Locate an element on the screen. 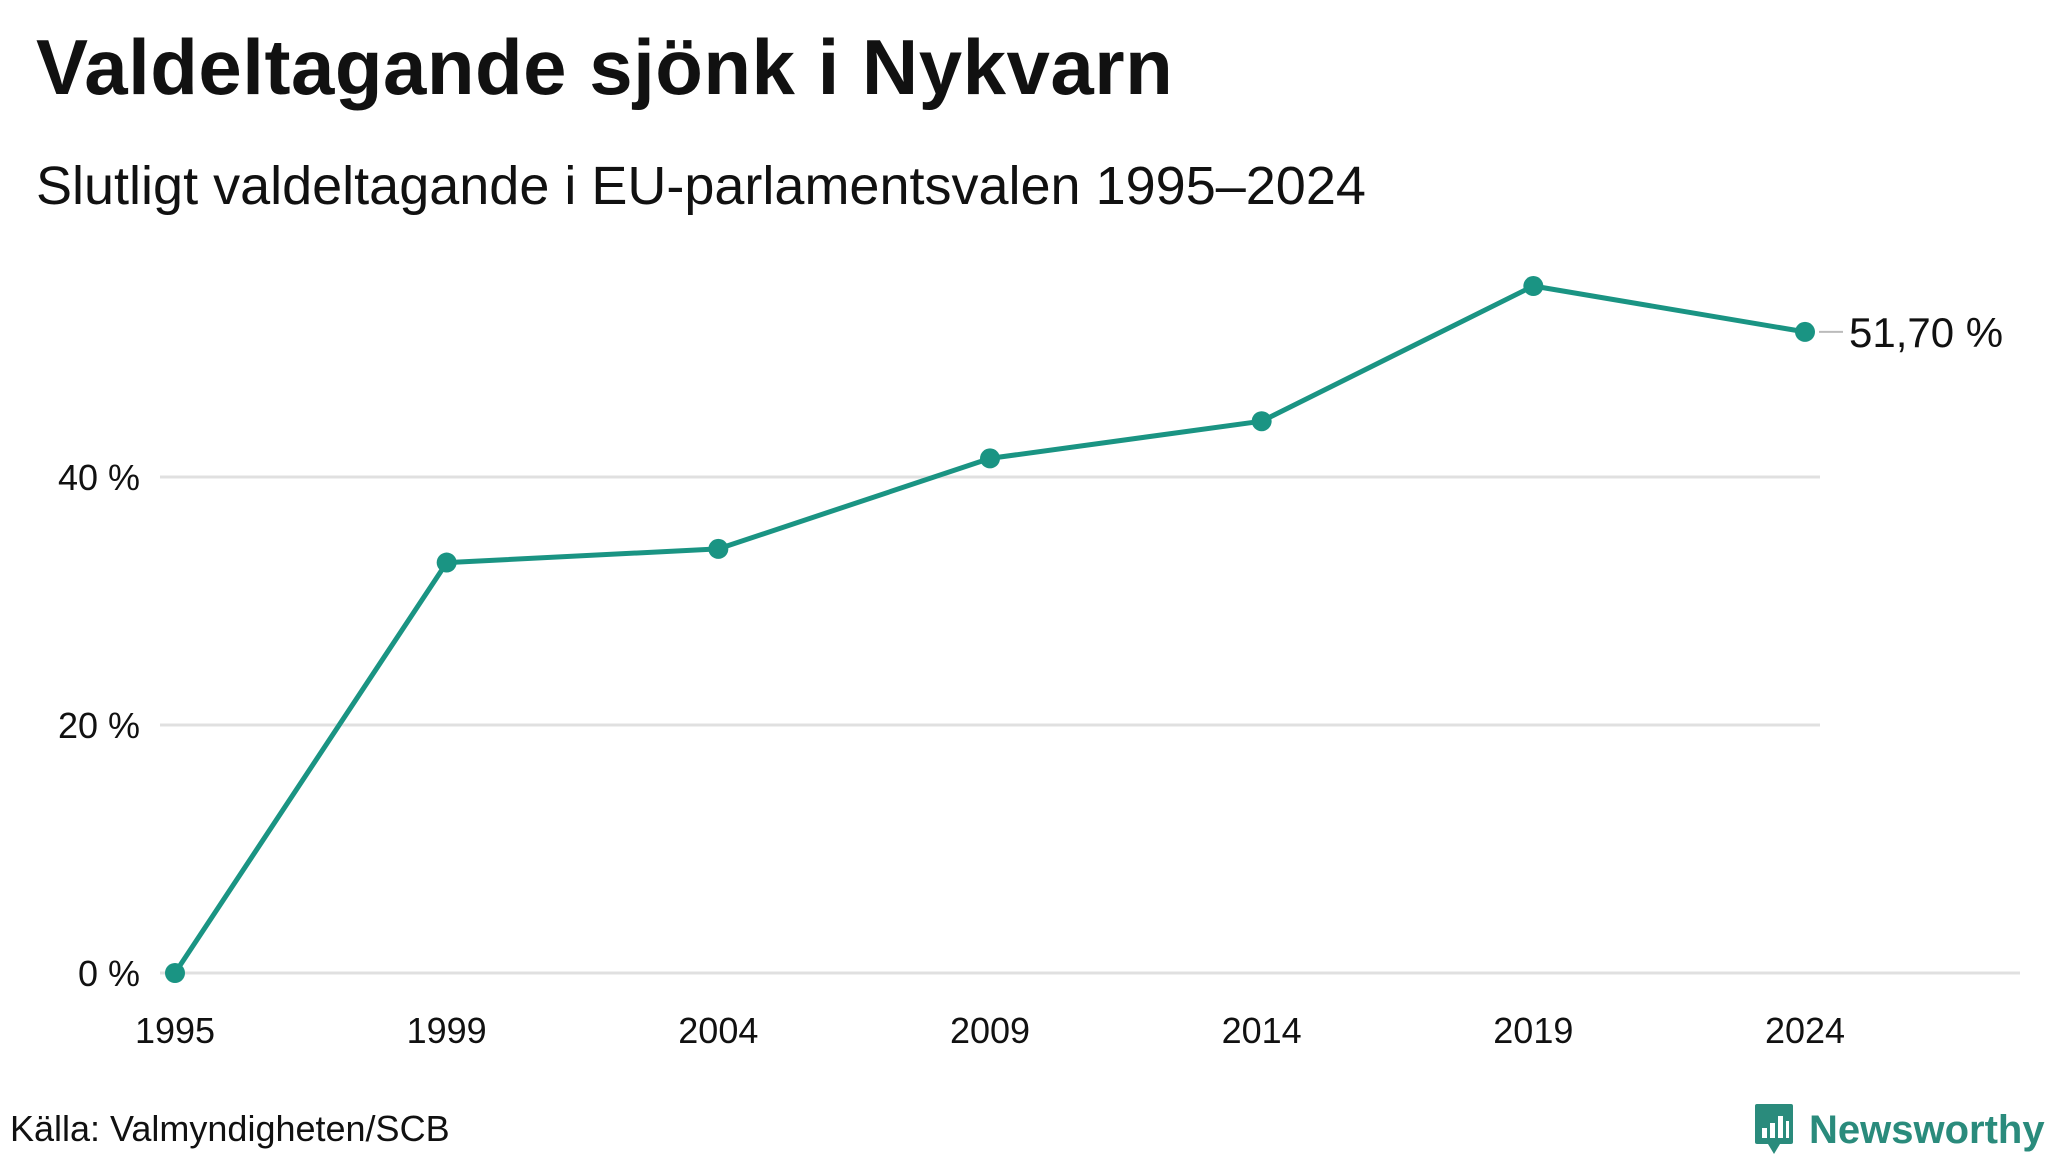 Image resolution: width=2048 pixels, height=1160 pixels. x-axis-tick-labels: 1995 1999 2004 2009 2014 2019 2024 is located at coordinates (990, 1030).